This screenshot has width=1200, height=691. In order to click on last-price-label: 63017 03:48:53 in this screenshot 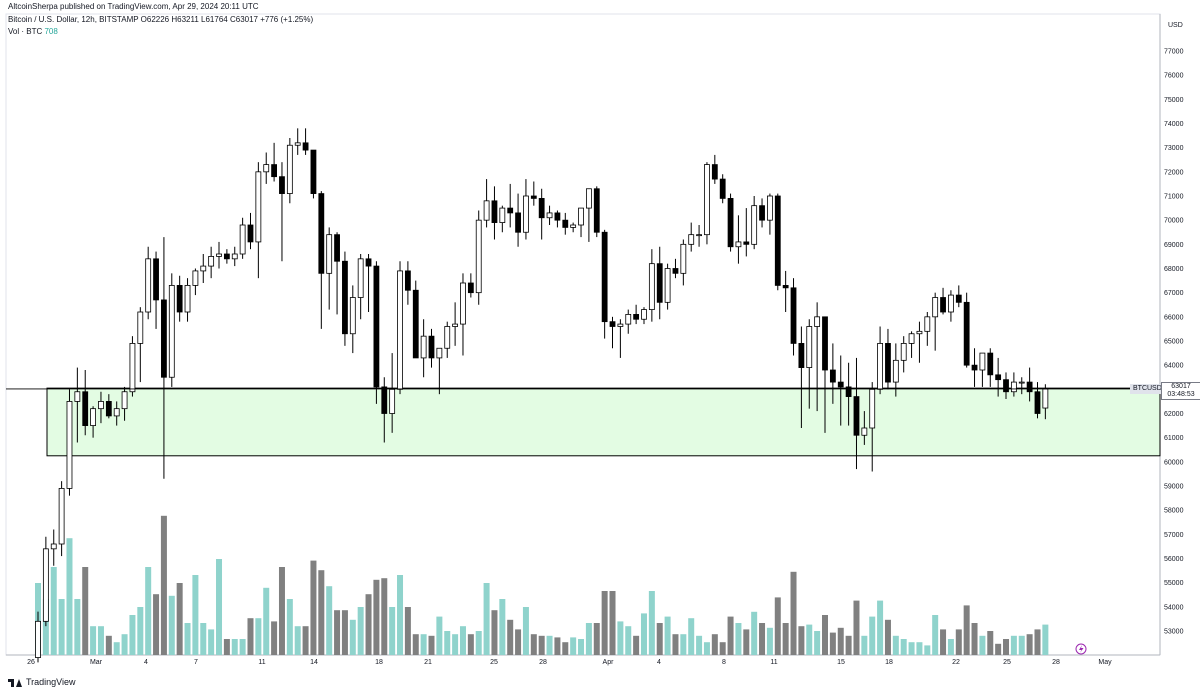, I will do `click(1180, 391)`.